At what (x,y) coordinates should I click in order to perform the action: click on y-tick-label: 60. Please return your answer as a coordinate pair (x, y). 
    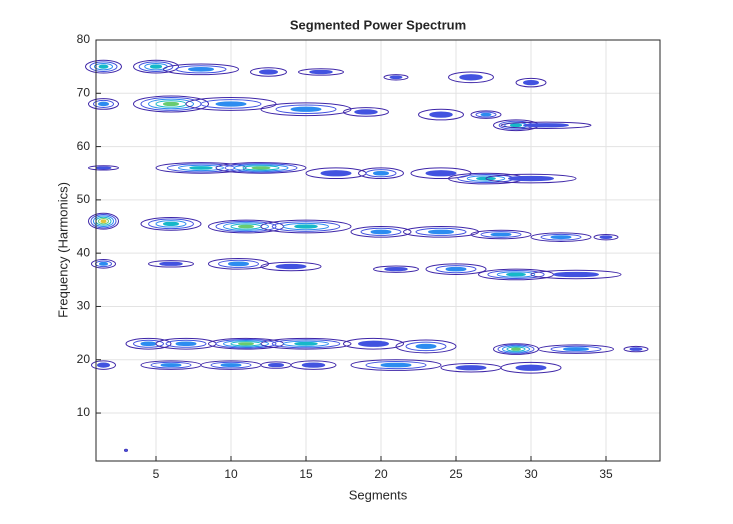
    Looking at the image, I should click on (84, 146).